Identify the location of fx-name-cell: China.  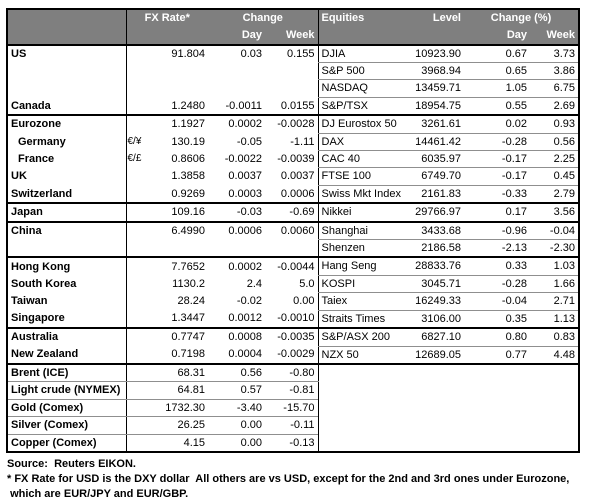
(67, 230).